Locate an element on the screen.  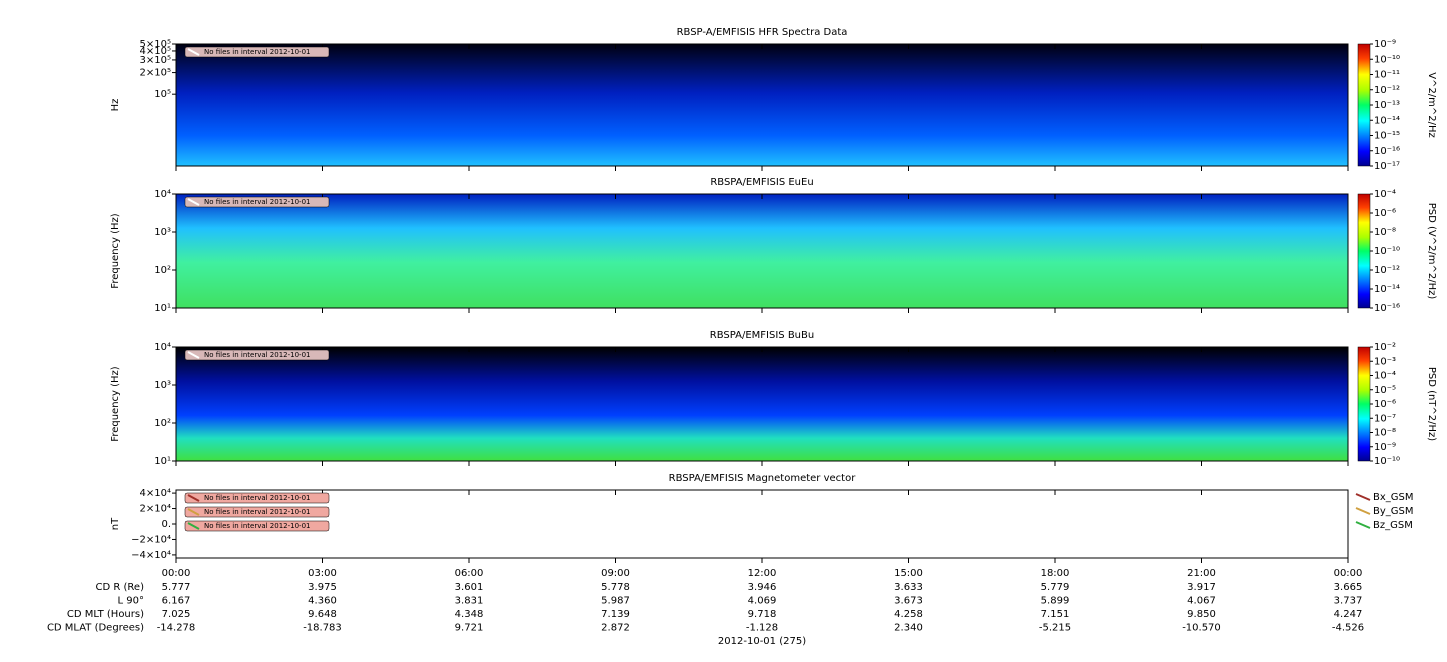
legend-label: Bx_GSM is located at coordinates (1393, 497).